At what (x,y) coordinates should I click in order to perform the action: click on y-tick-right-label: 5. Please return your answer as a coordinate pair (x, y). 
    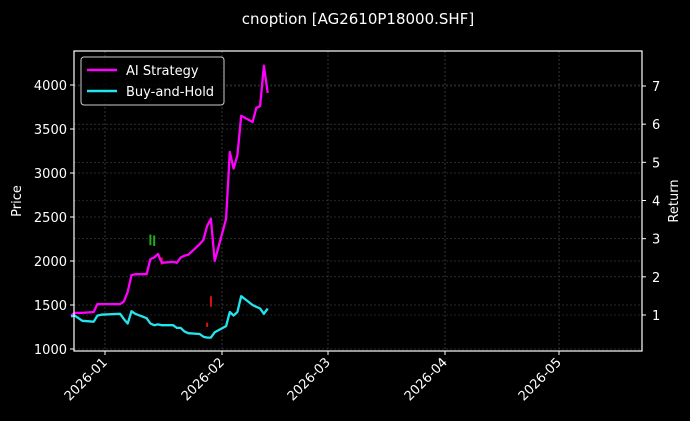
    Looking at the image, I should click on (656, 163).